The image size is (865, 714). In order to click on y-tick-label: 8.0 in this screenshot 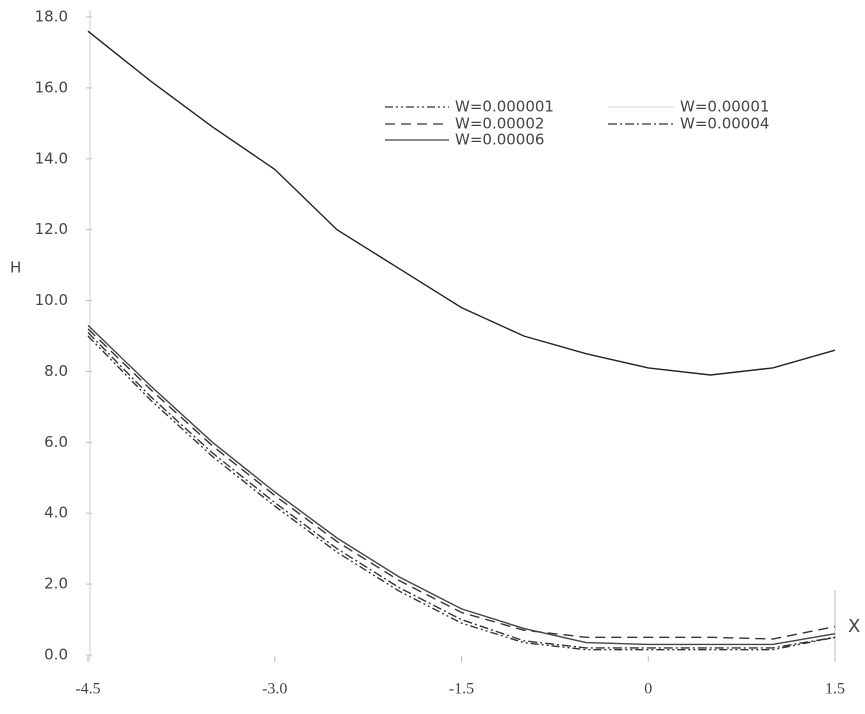, I will do `click(56, 371)`.